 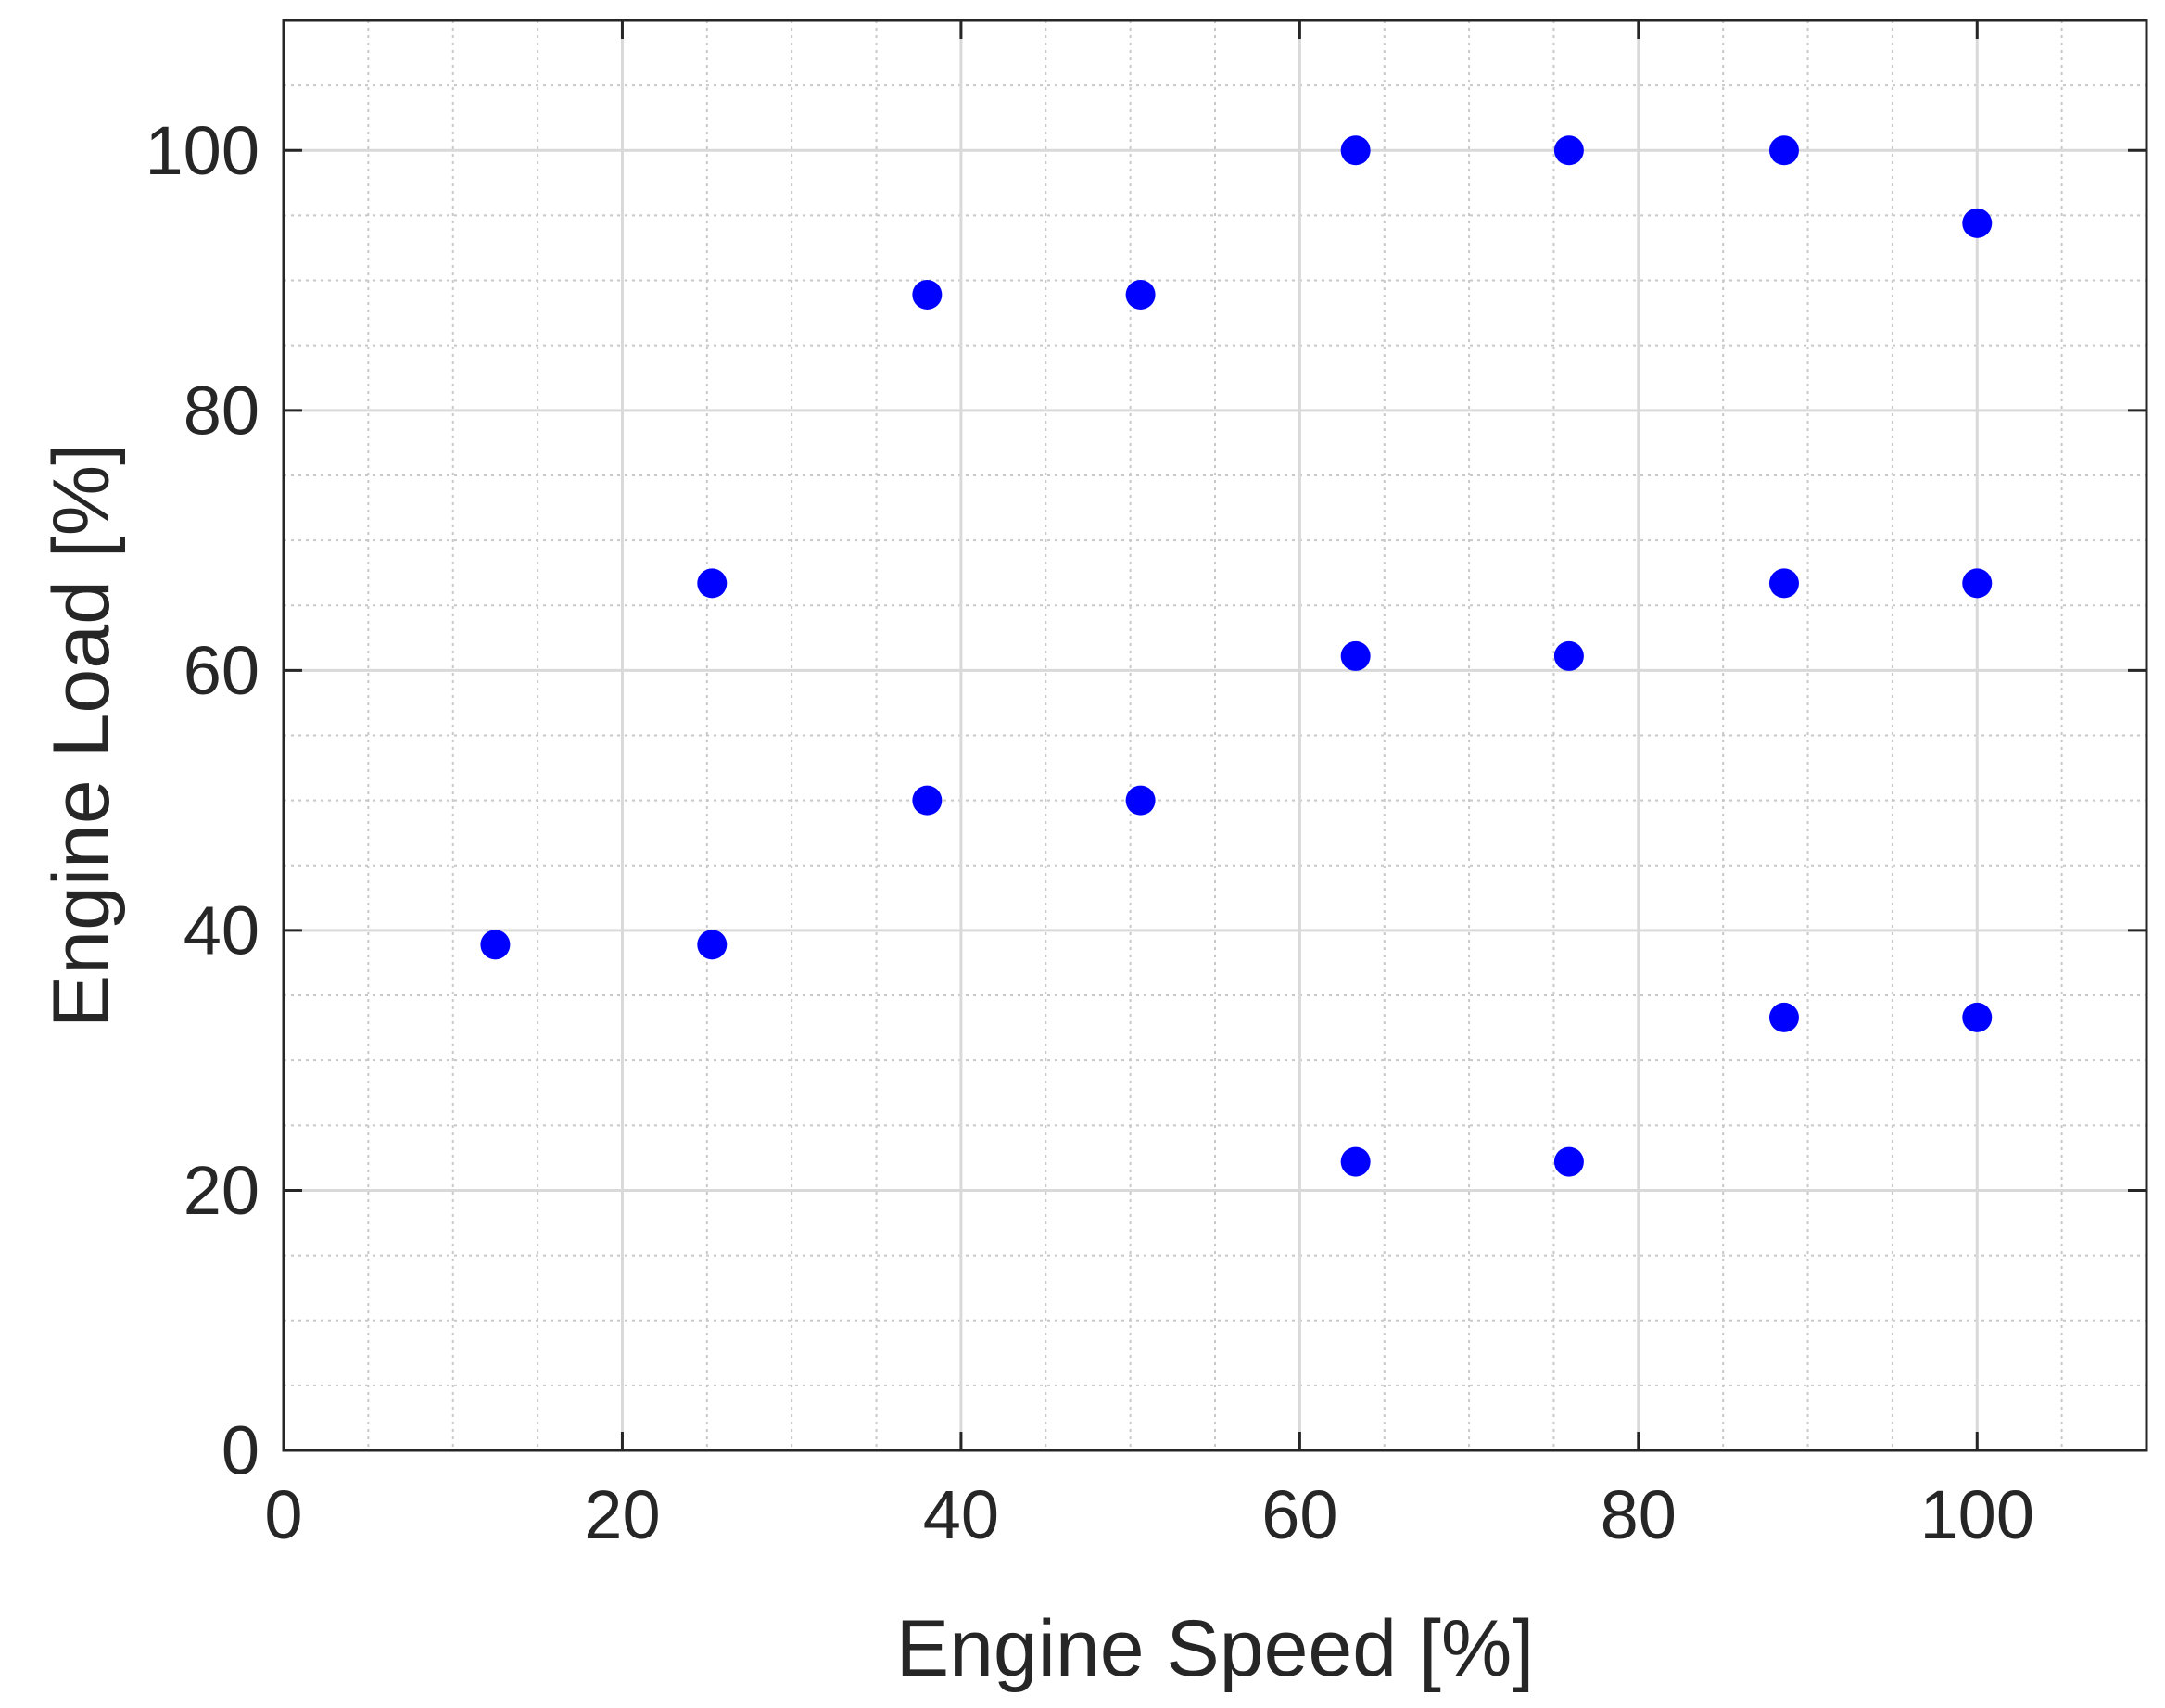 What do you see at coordinates (241, 1450) in the screenshot?
I see `y-tick-label: 0` at bounding box center [241, 1450].